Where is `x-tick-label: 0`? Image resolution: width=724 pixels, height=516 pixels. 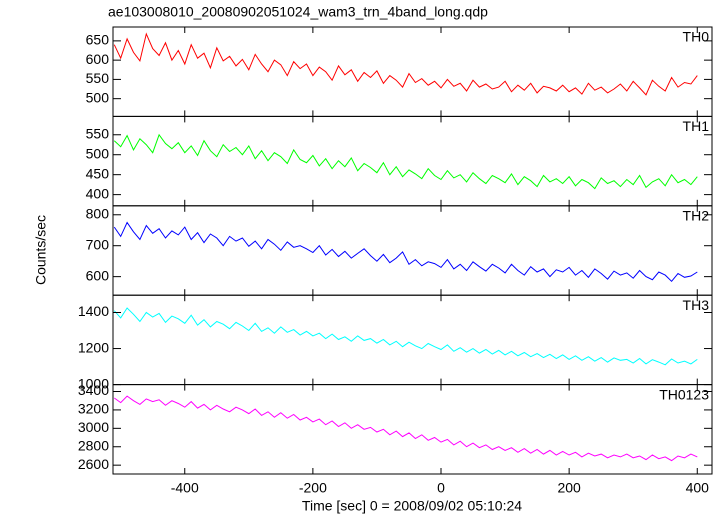 x-tick-label: 0 is located at coordinates (441, 488).